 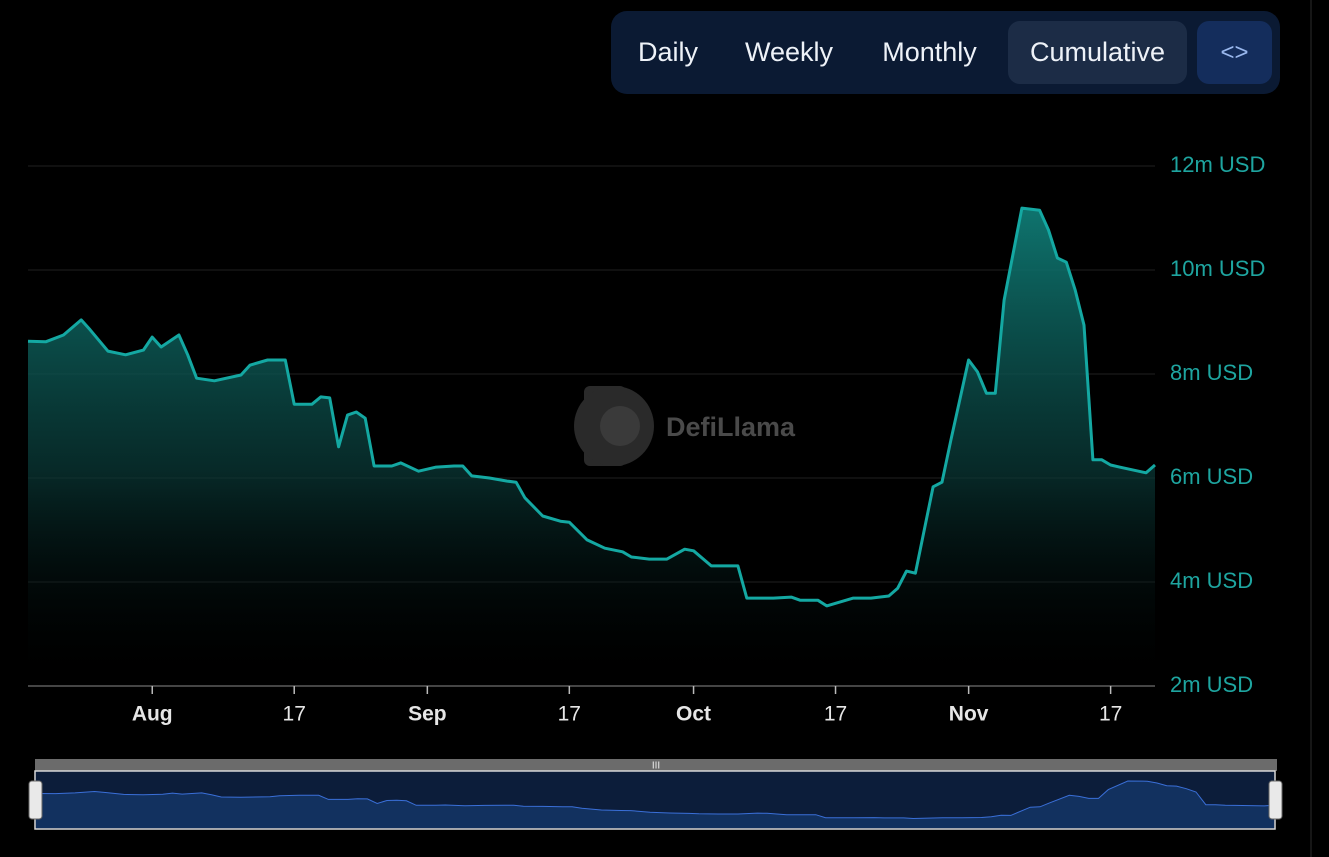 What do you see at coordinates (929, 52) in the screenshot?
I see `tab: Monthly` at bounding box center [929, 52].